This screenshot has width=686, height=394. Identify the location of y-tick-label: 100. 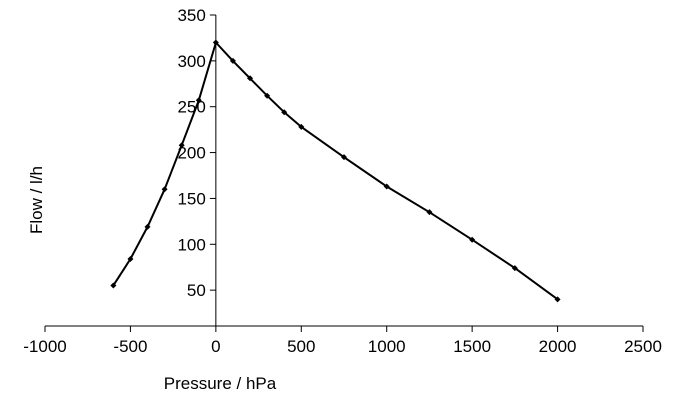
(191, 244).